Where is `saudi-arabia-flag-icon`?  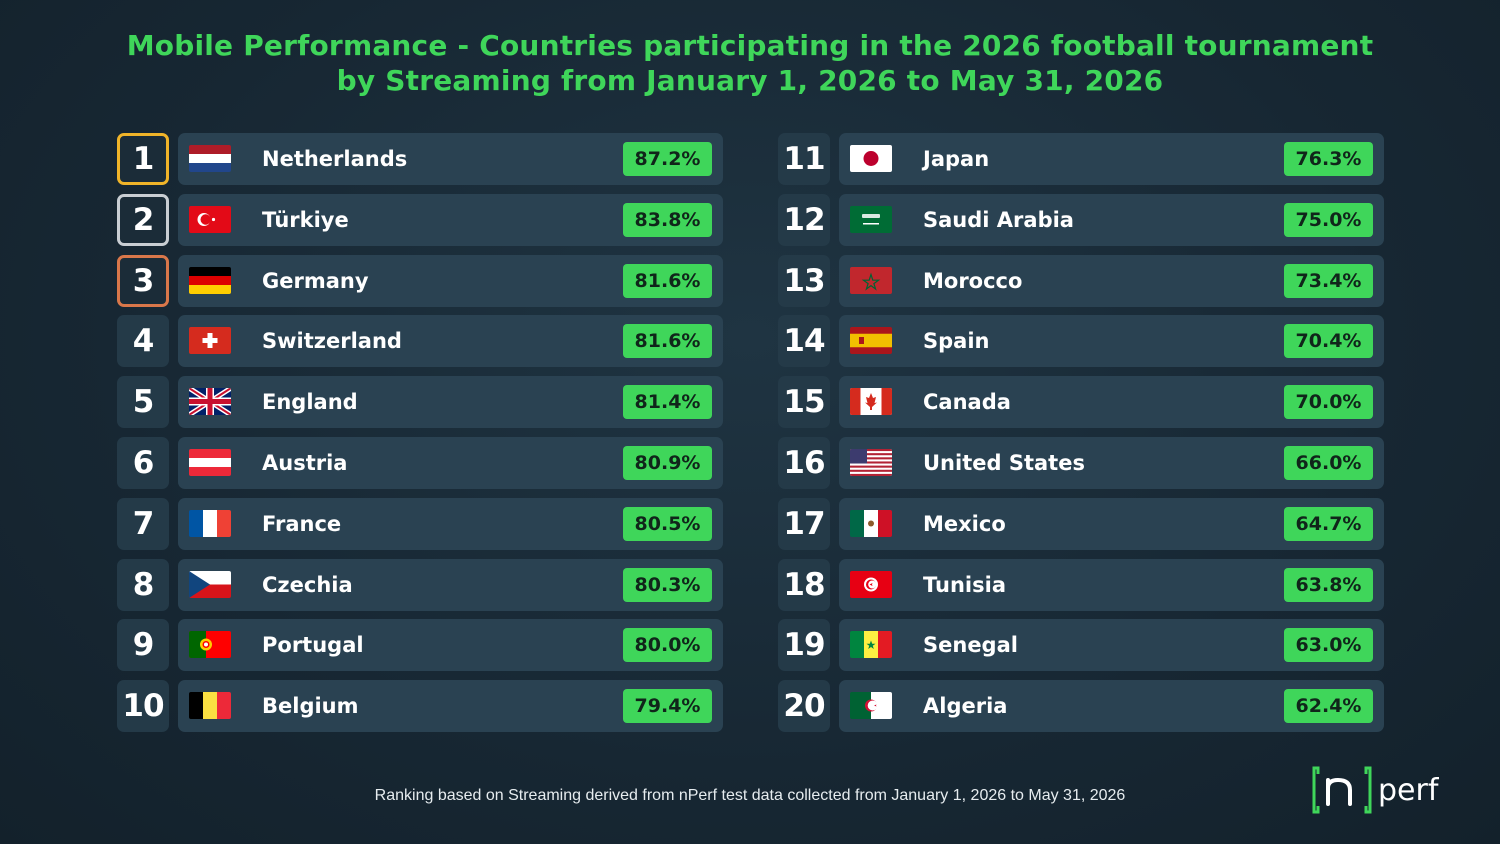
saudi-arabia-flag-icon is located at coordinates (871, 219).